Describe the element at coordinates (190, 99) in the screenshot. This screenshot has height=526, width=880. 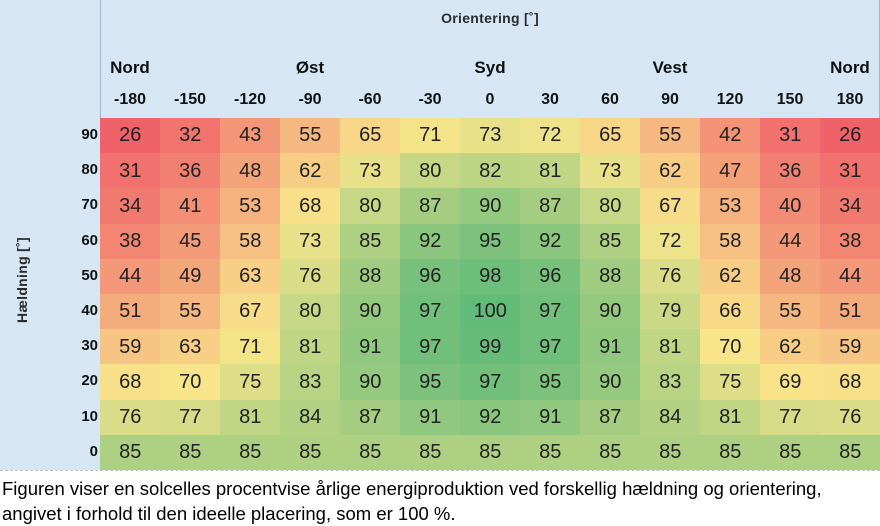
I see `column-header: -150` at that location.